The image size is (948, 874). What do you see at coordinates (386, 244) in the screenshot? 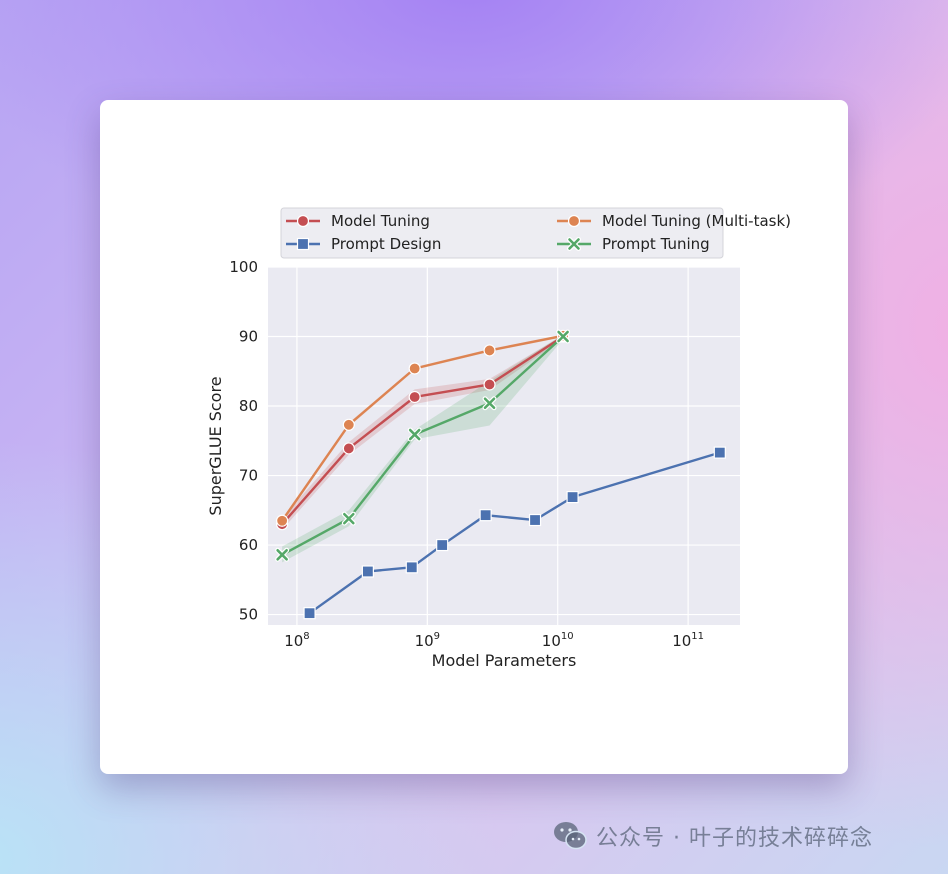
I see `legend-label-prompt-design: Prompt Design` at bounding box center [386, 244].